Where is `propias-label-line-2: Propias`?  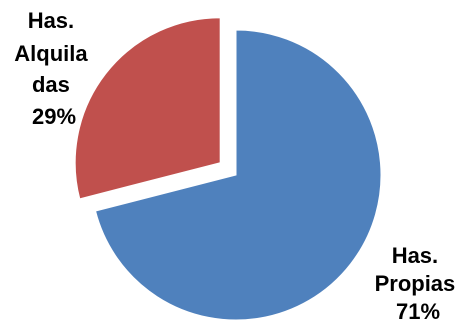
propias-label-line-2: Propias is located at coordinates (415, 283).